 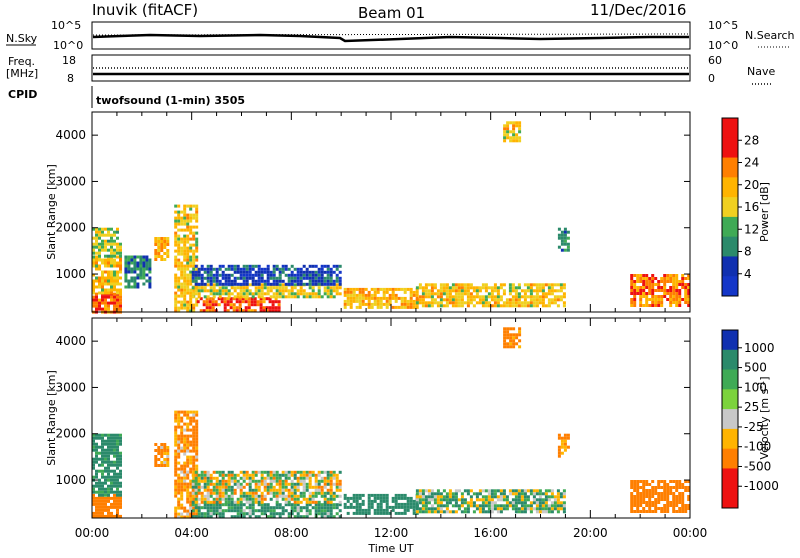 What do you see at coordinates (761, 71) in the screenshot?
I see `nave-label: Nave` at bounding box center [761, 71].